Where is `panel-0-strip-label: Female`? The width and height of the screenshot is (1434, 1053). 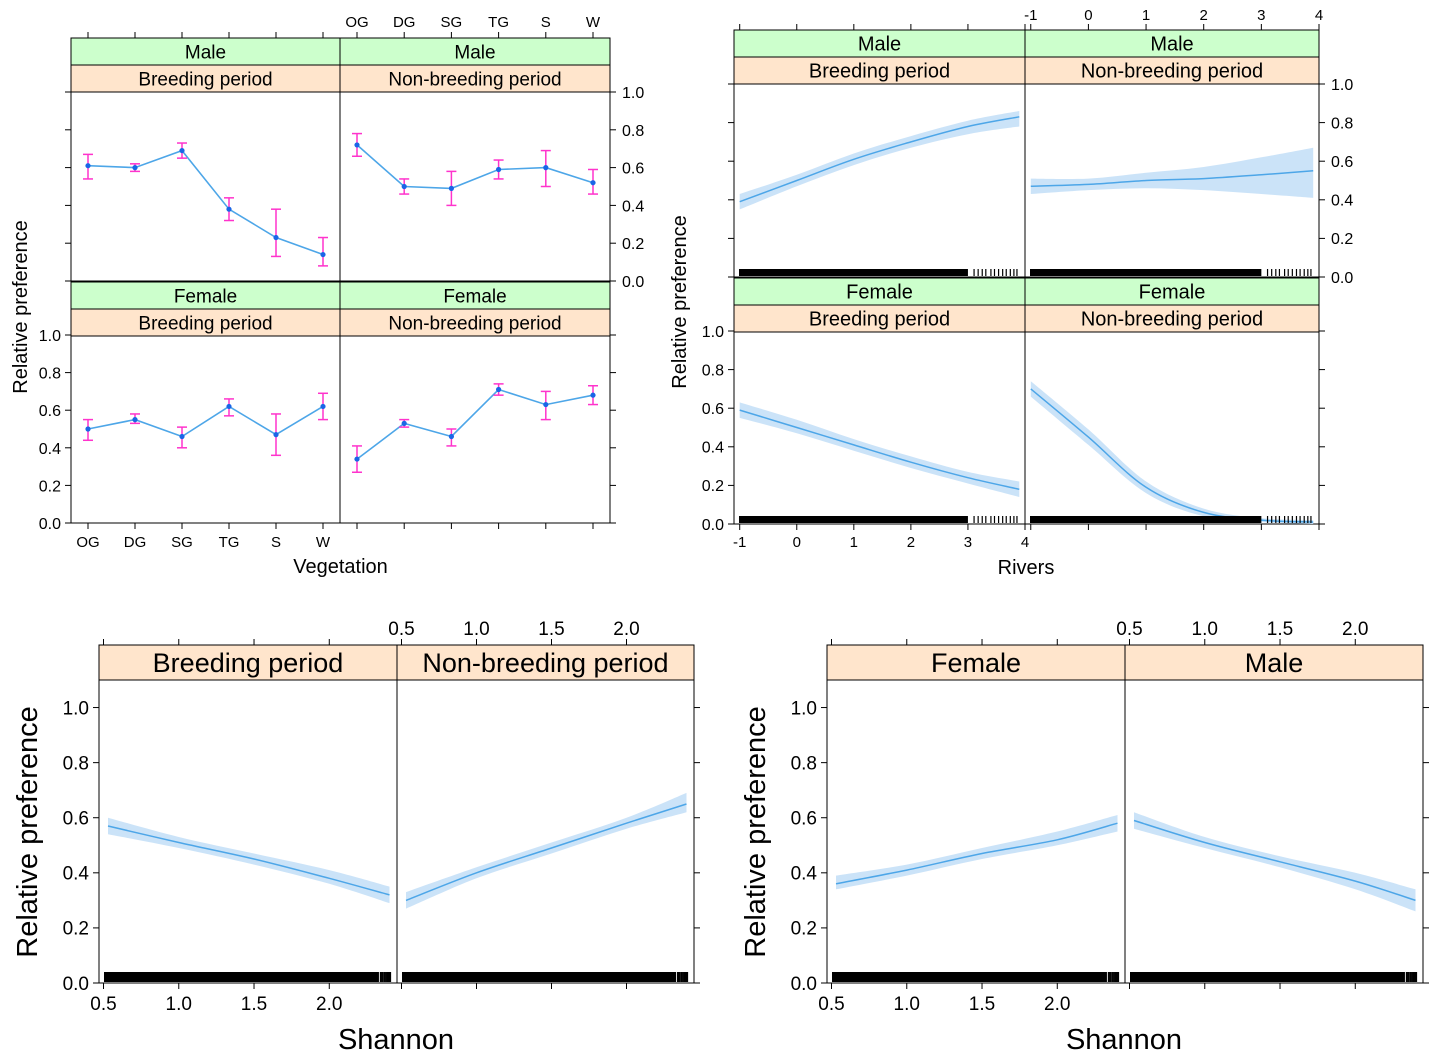 panel-0-strip-label: Female is located at coordinates (976, 663).